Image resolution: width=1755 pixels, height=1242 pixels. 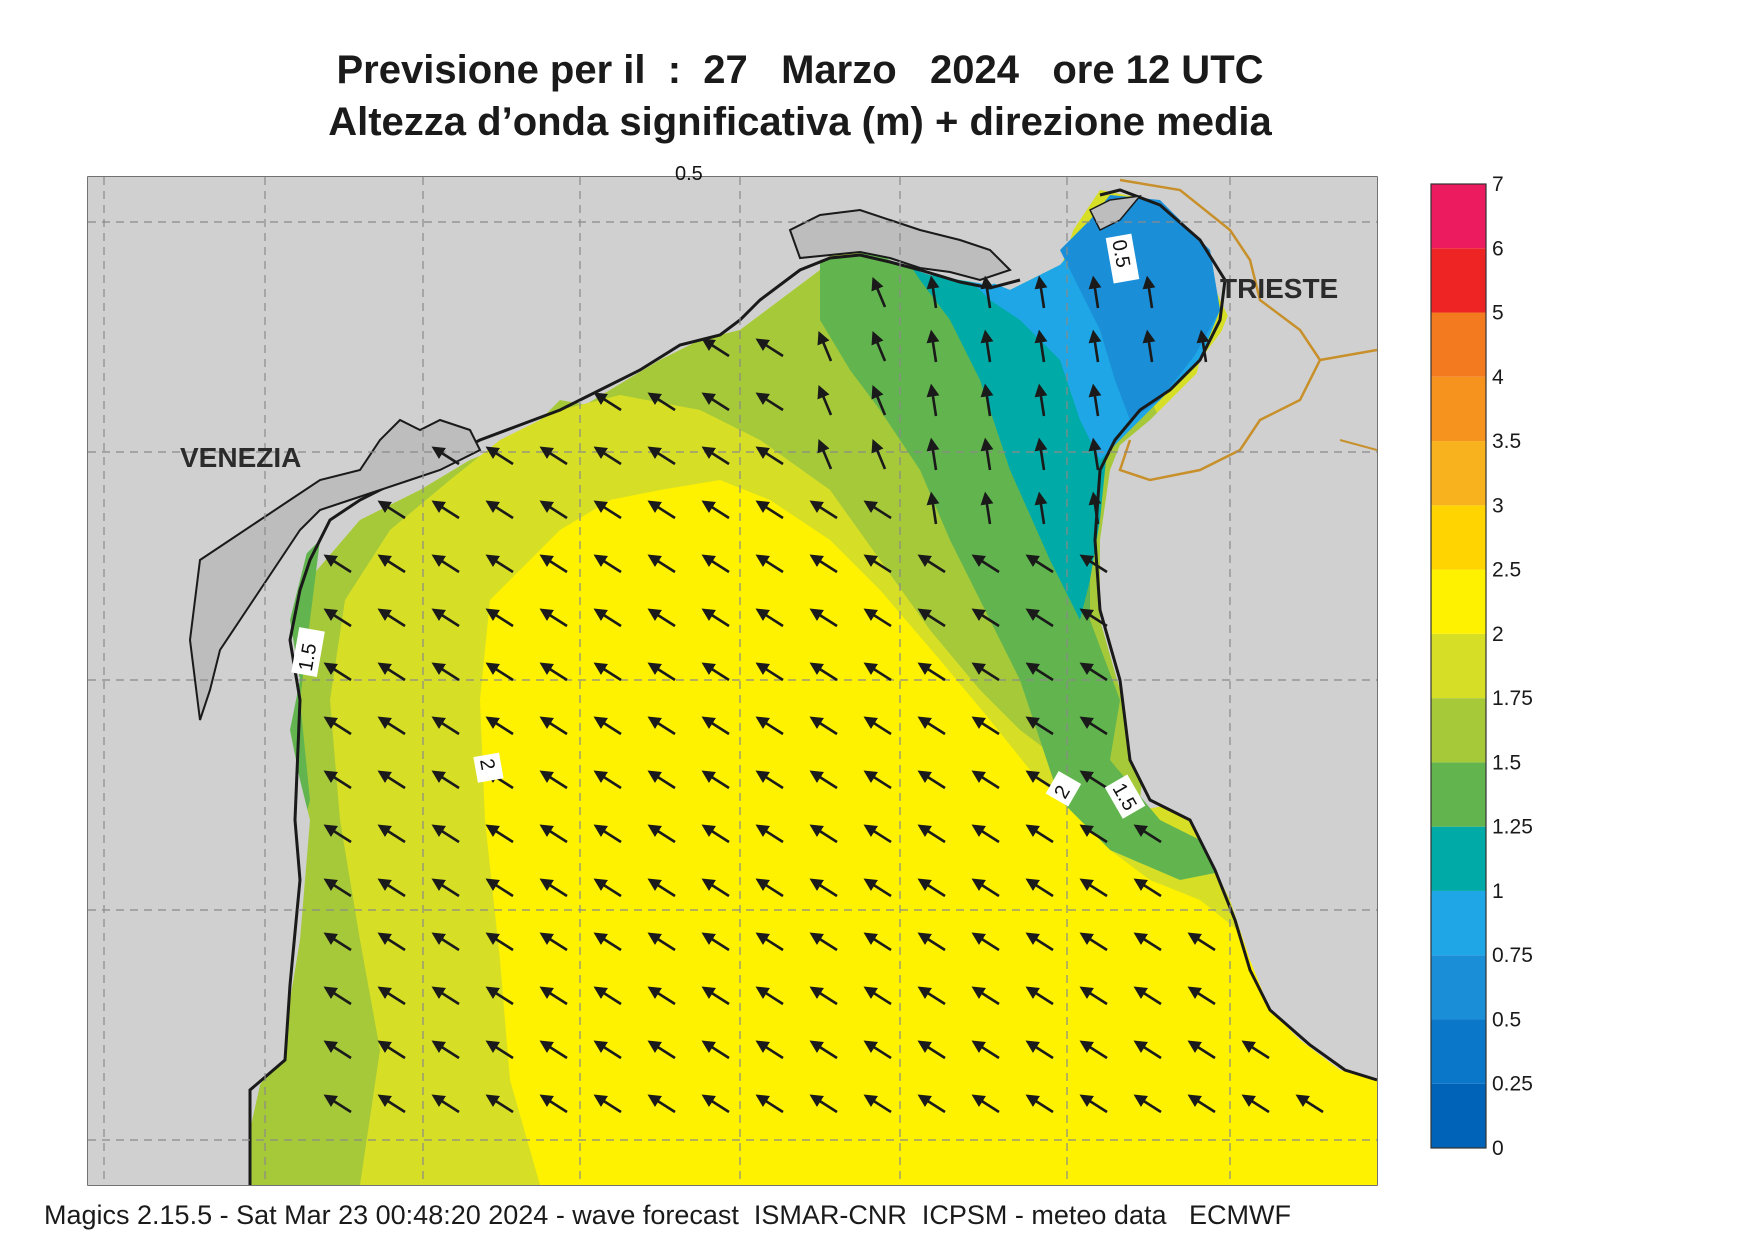 What do you see at coordinates (1498, 377) in the screenshot?
I see `colorbar-tick-label: 4` at bounding box center [1498, 377].